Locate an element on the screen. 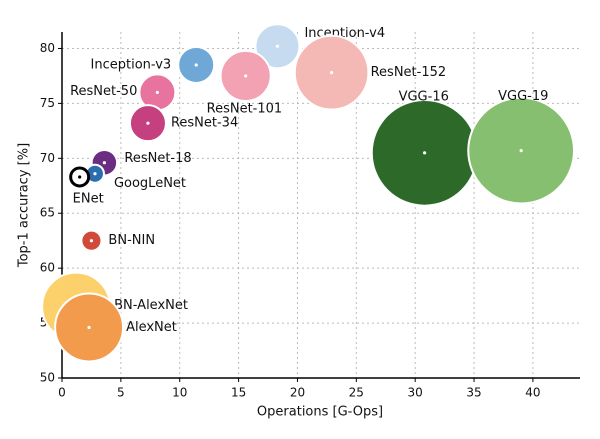  bubble-label: VGG-19 is located at coordinates (523, 96).